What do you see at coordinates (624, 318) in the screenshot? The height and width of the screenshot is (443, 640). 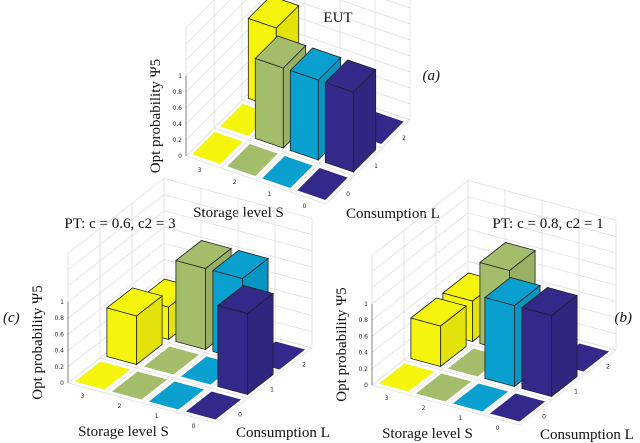 I see `panel-label: (b)` at bounding box center [624, 318].